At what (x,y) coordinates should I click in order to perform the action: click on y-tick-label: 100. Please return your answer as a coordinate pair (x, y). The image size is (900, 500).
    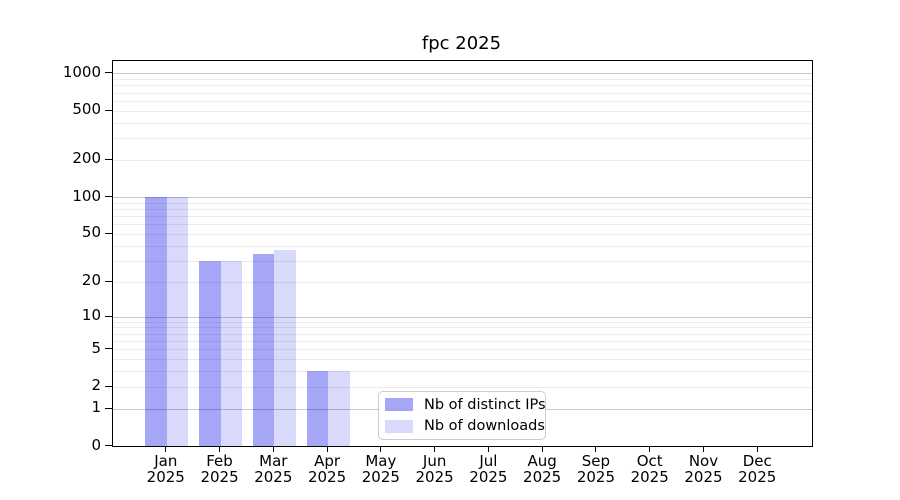
    Looking at the image, I should click on (86, 195).